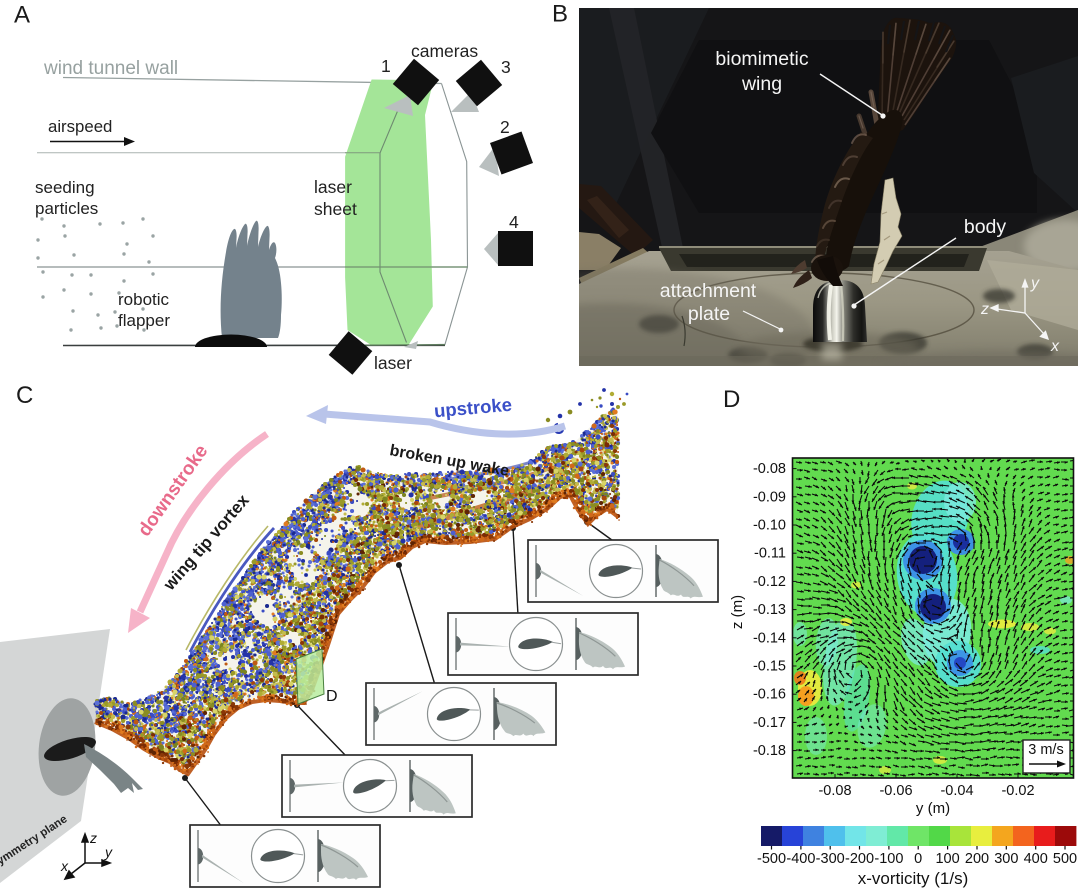  I want to click on svg-text: flapper, so click(144, 320).